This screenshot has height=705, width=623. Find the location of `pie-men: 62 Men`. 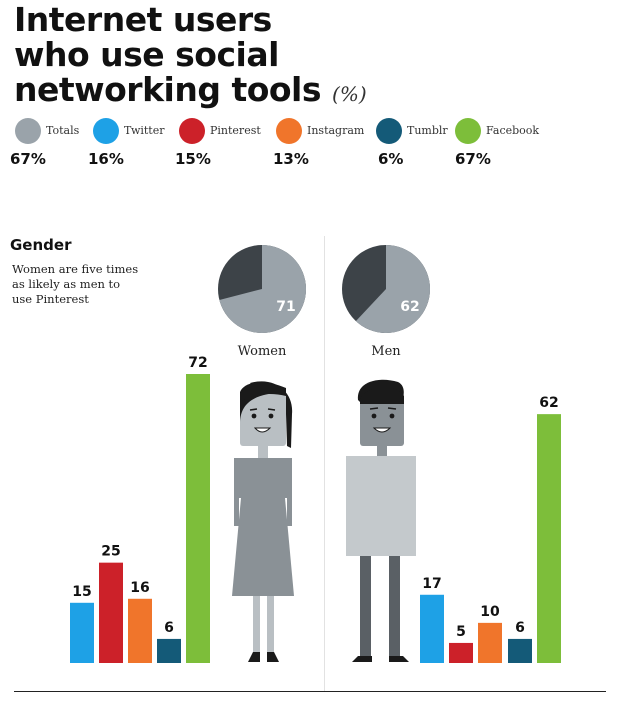

pie-men: 62 Men is located at coordinates (386, 302).